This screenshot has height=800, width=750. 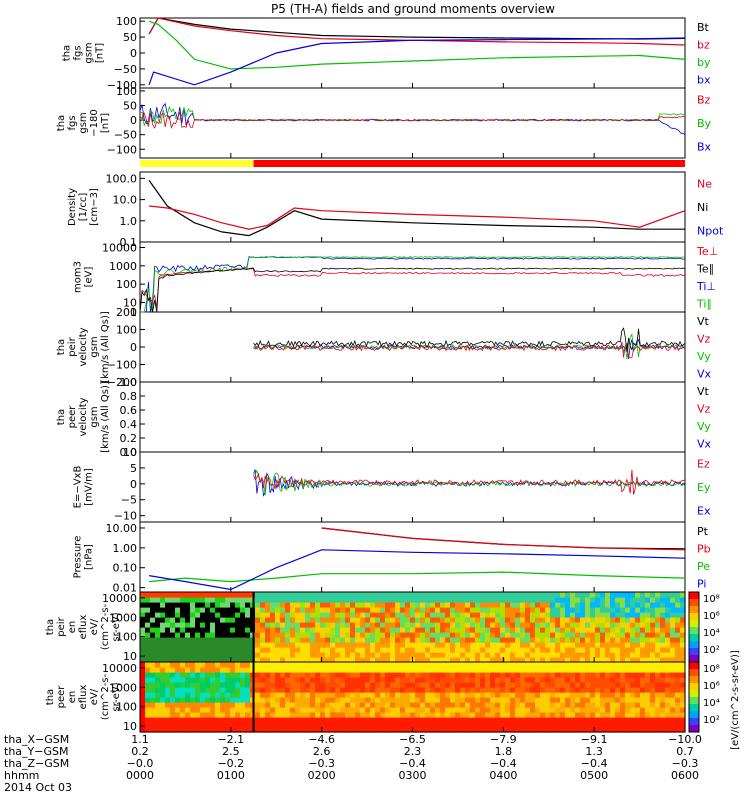 I want to click on panel-pressure: 10.00 1.00 0.10 0.01 Pressure [nPa] Pt Pb Pe Pi, so click(x=392, y=558).